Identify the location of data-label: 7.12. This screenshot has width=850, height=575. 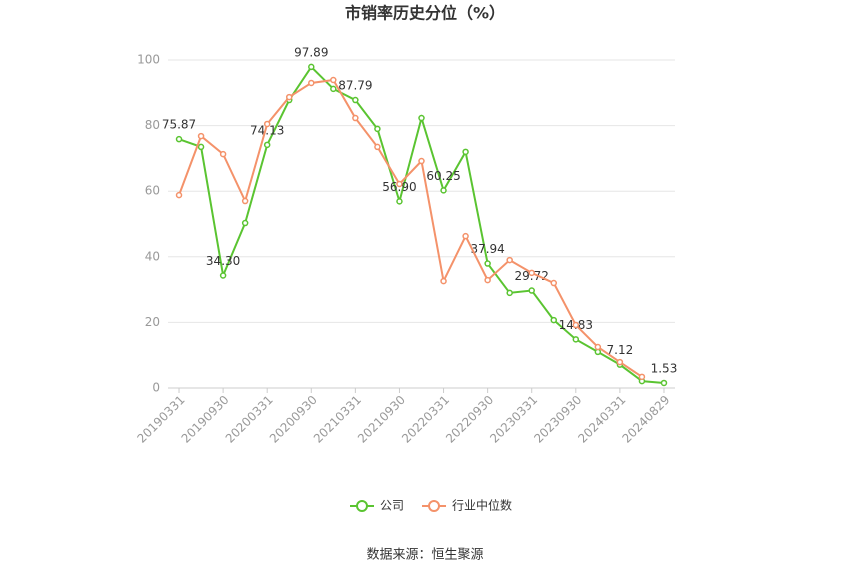
(620, 350).